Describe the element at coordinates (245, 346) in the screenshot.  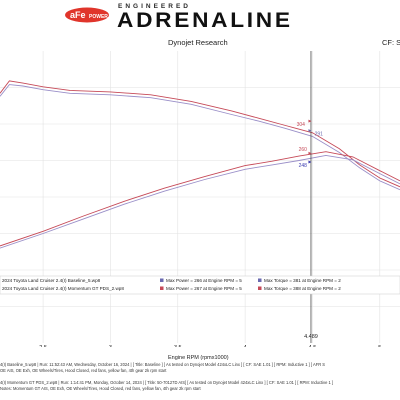
I see `x-tick-label-3: 4` at that location.